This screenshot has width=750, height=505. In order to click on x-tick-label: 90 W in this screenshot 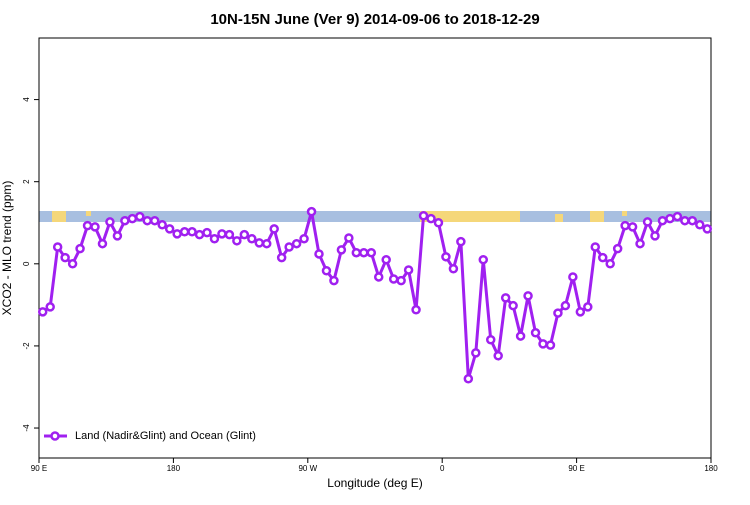, I will do `click(307, 468)`.